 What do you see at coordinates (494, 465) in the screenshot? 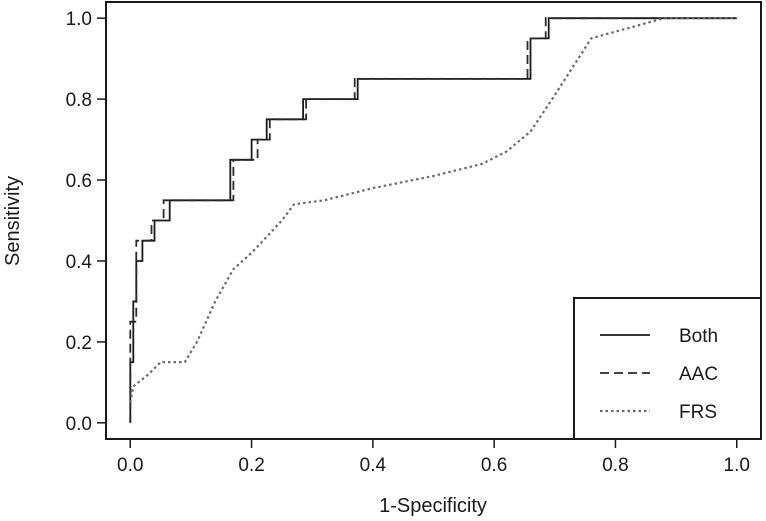
I see `x-tick-label: 0.6` at bounding box center [494, 465].